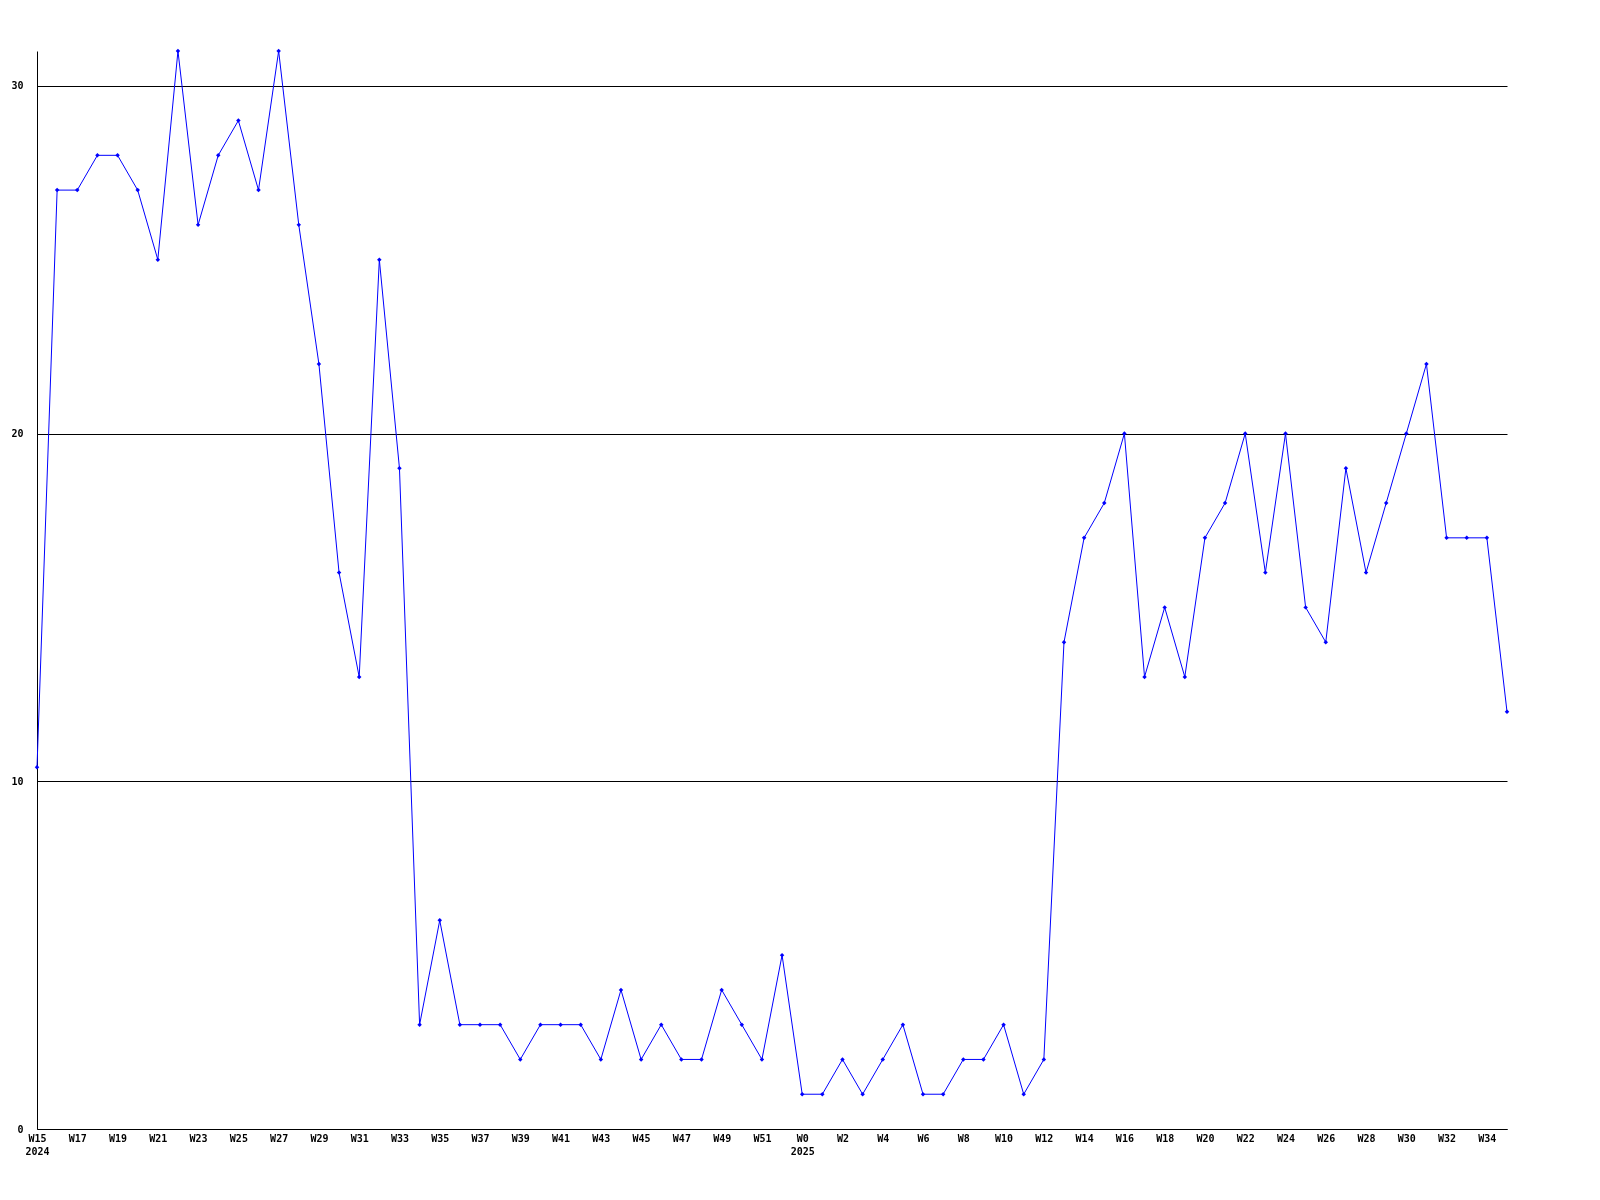 Image resolution: width=1600 pixels, height=1200 pixels. I want to click on x-tick-label: W33, so click(399, 1138).